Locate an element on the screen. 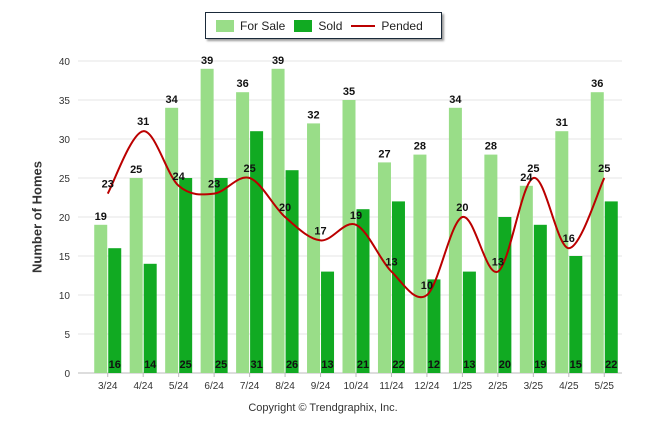 The height and width of the screenshot is (434, 646). y-tick-label: 35 is located at coordinates (65, 101).